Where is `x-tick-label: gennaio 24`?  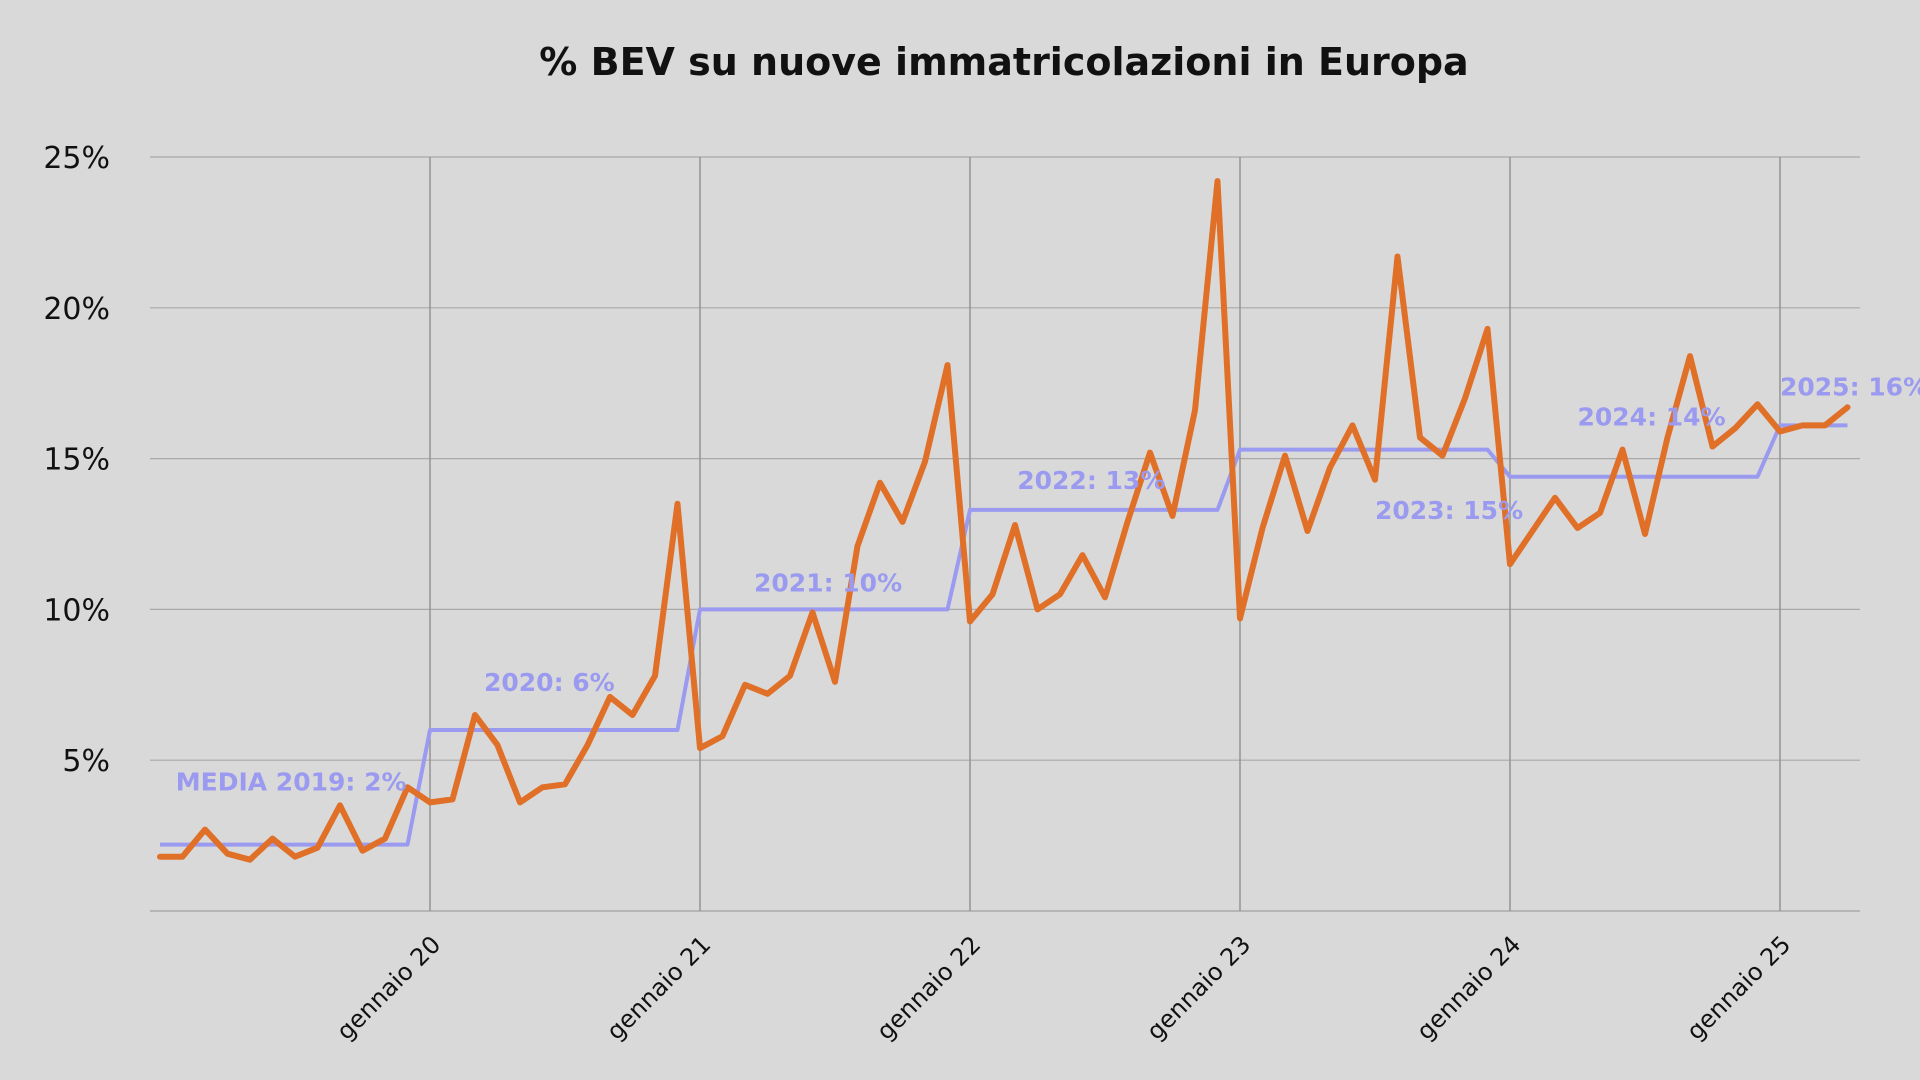
x-tick-label: gennaio 24 is located at coordinates (1468, 987).